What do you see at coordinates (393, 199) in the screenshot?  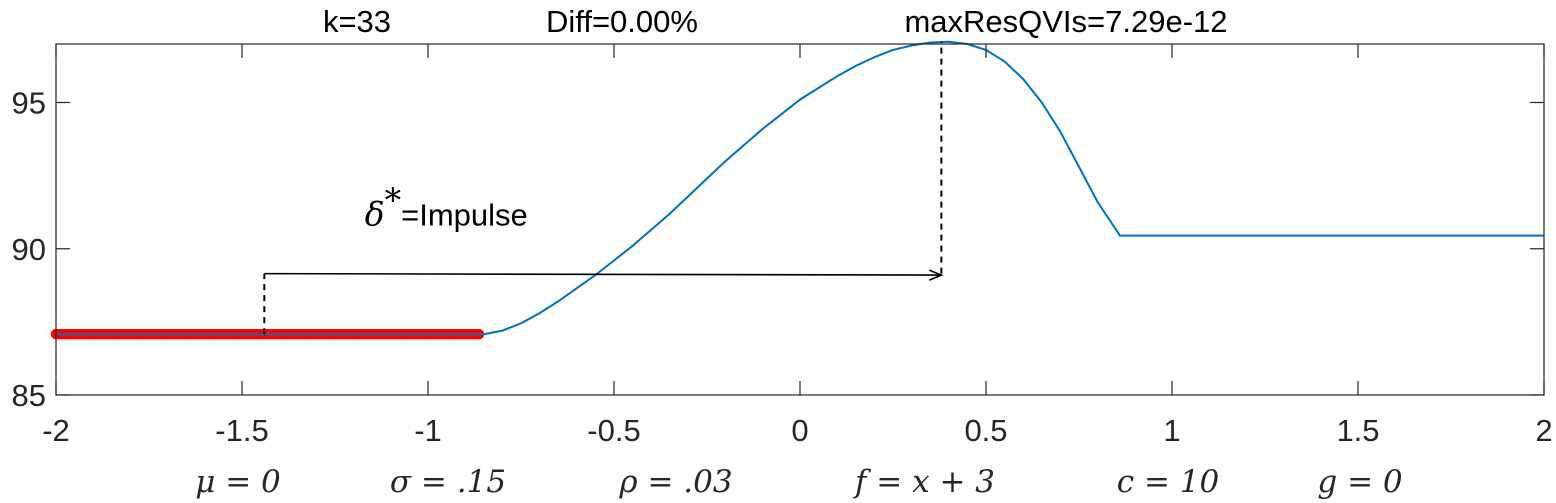 I see `star-superscript: *` at bounding box center [393, 199].